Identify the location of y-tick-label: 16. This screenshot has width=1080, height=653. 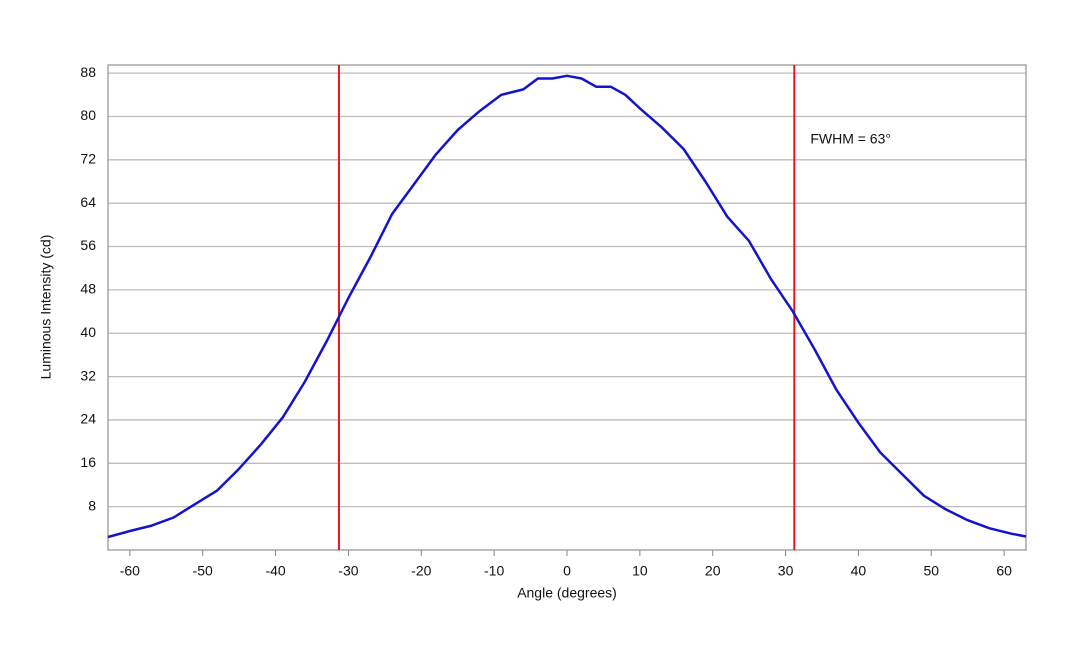
(88, 462).